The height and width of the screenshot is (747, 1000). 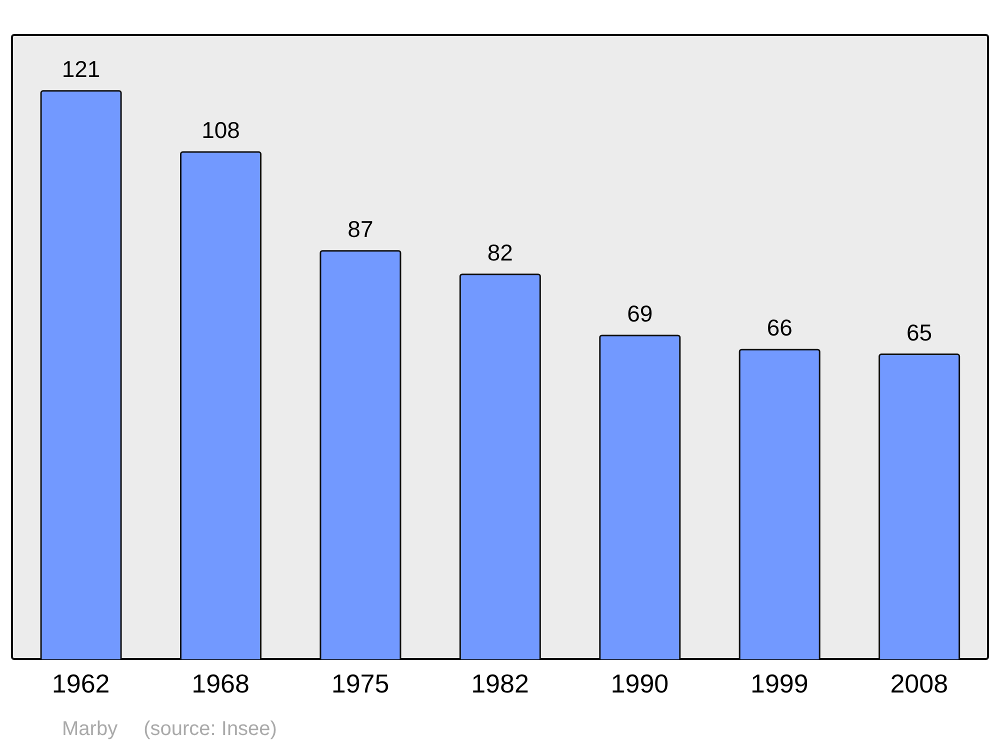 What do you see at coordinates (210, 729) in the screenshot?
I see `text: (source: Insee)` at bounding box center [210, 729].